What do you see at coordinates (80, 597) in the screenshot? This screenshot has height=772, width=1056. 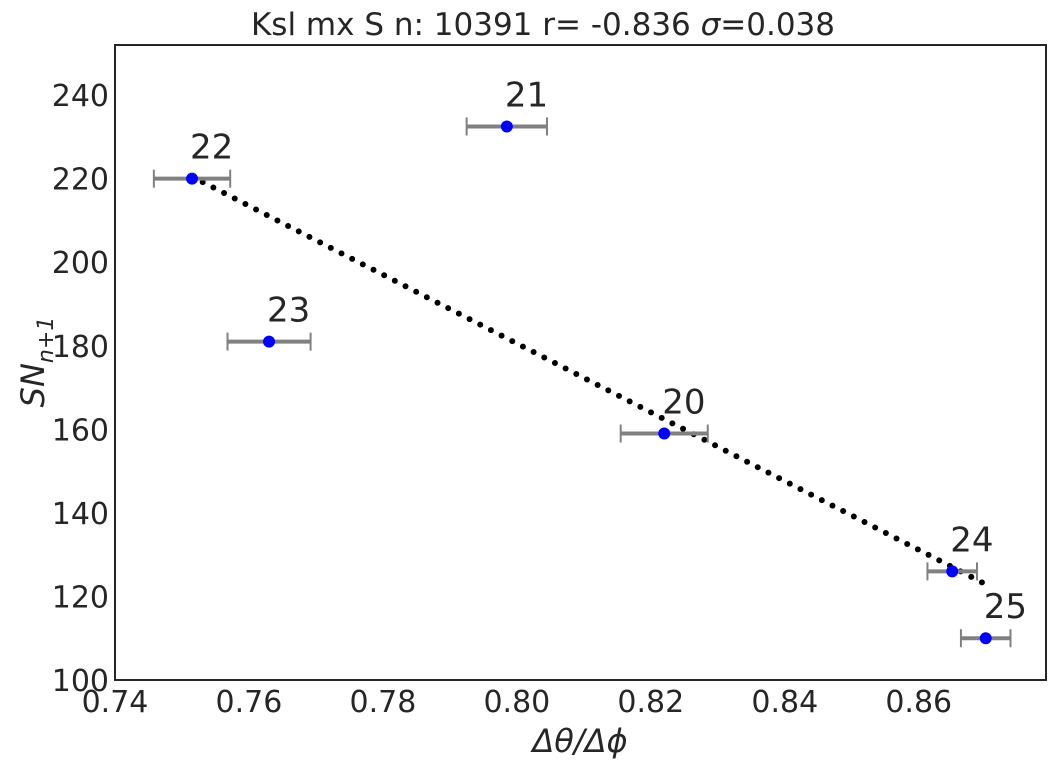 I see `y-tick-label: 120` at bounding box center [80, 597].